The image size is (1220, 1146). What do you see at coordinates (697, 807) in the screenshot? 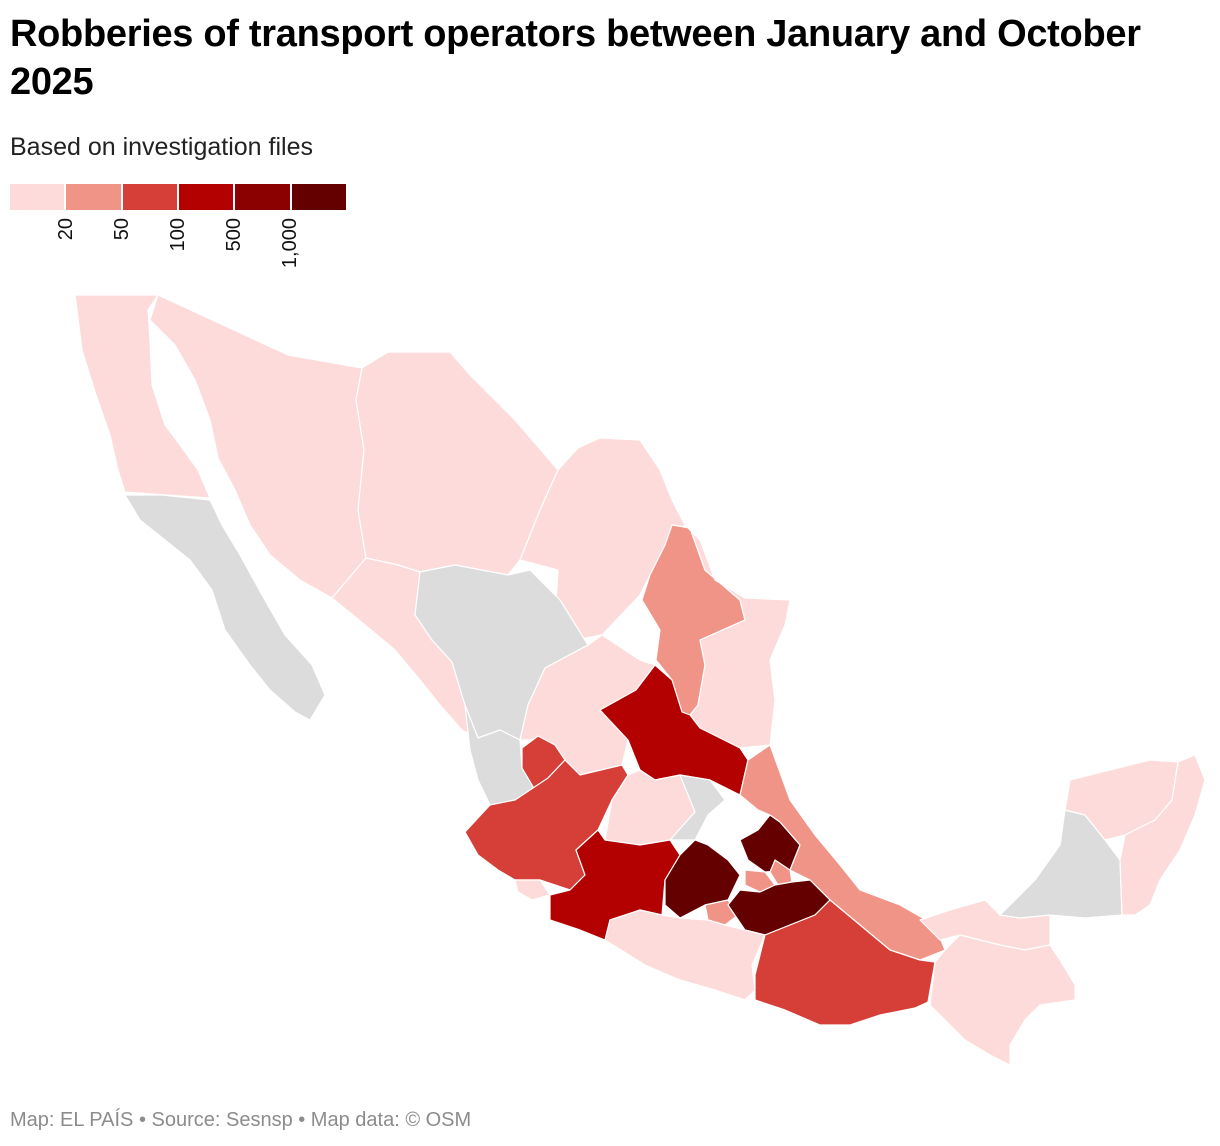
I see `state-queretaro` at bounding box center [697, 807].